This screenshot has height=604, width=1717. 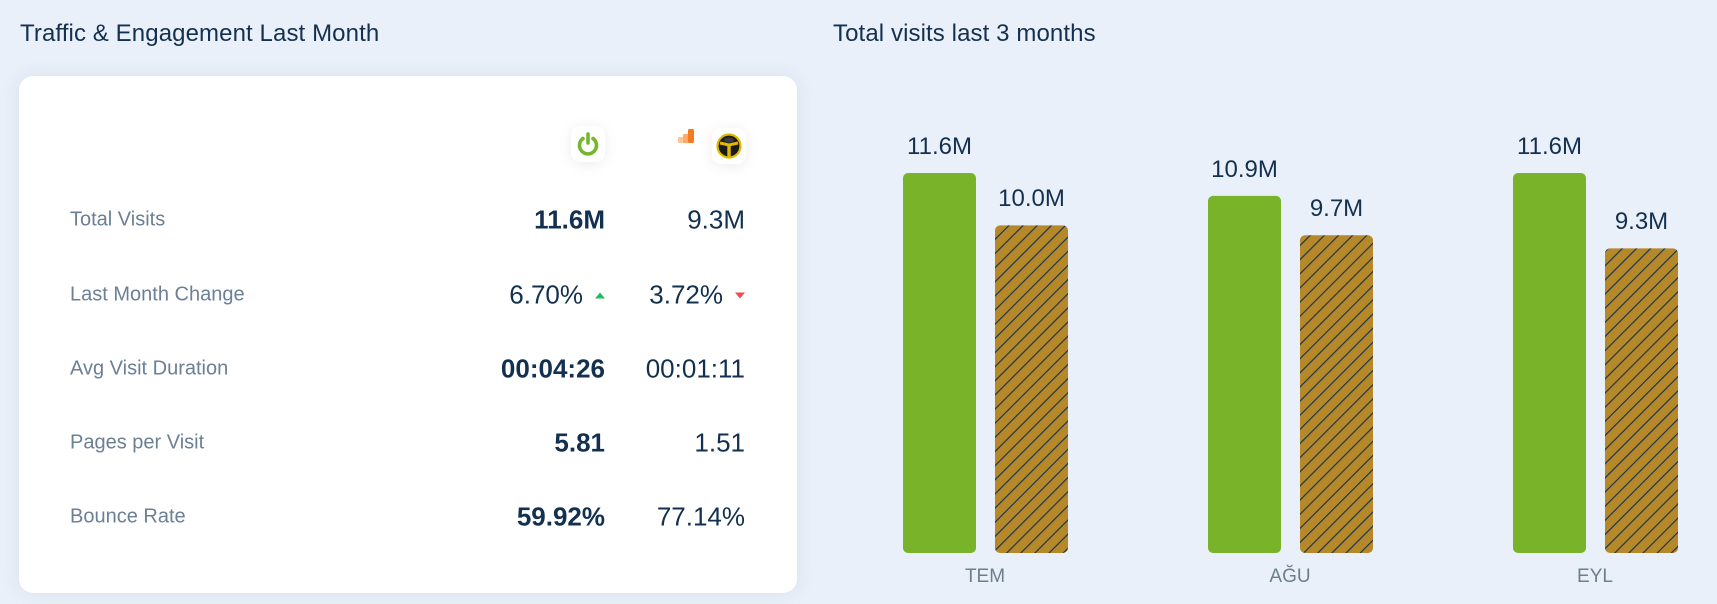 I want to click on bar-site-1-AĞU, so click(x=1244, y=374).